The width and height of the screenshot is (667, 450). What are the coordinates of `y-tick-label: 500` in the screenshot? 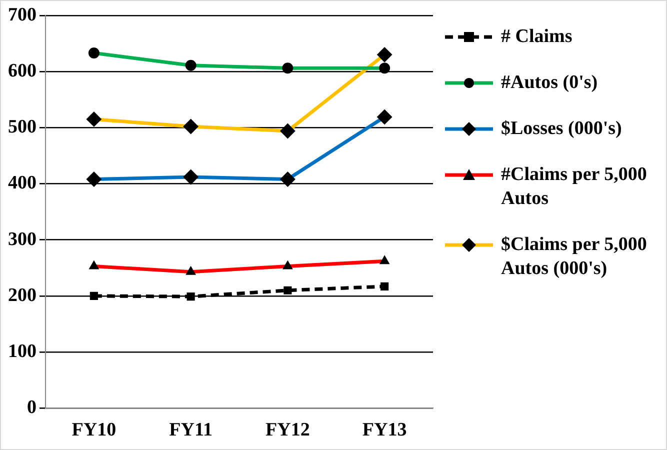 It's located at (22, 127).